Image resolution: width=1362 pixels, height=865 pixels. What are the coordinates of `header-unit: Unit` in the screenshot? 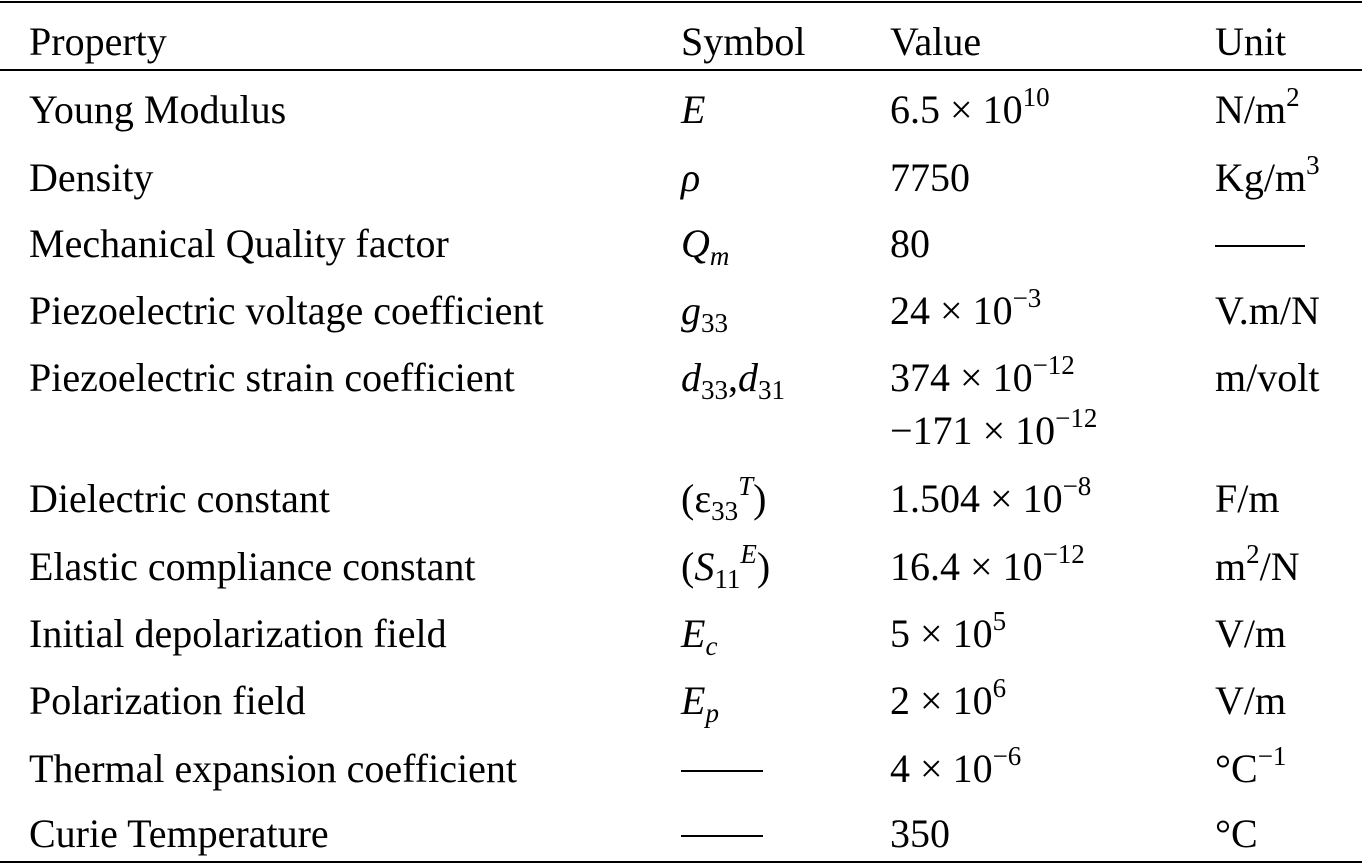 It's located at (1251, 41).